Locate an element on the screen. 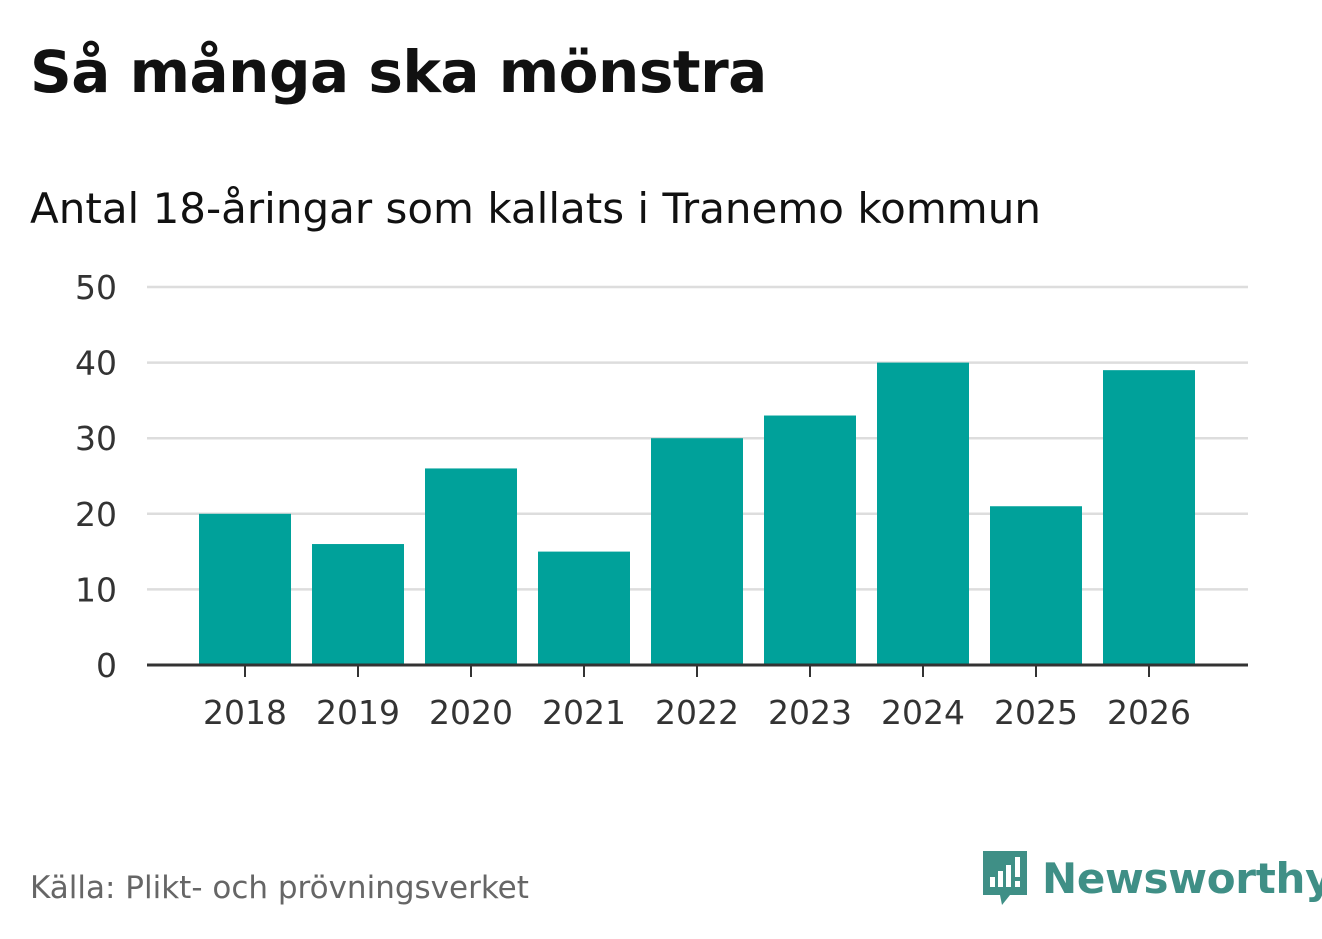 Image resolution: width=1322 pixels, height=939 pixels. y-tick-label: 10 is located at coordinates (96, 589).